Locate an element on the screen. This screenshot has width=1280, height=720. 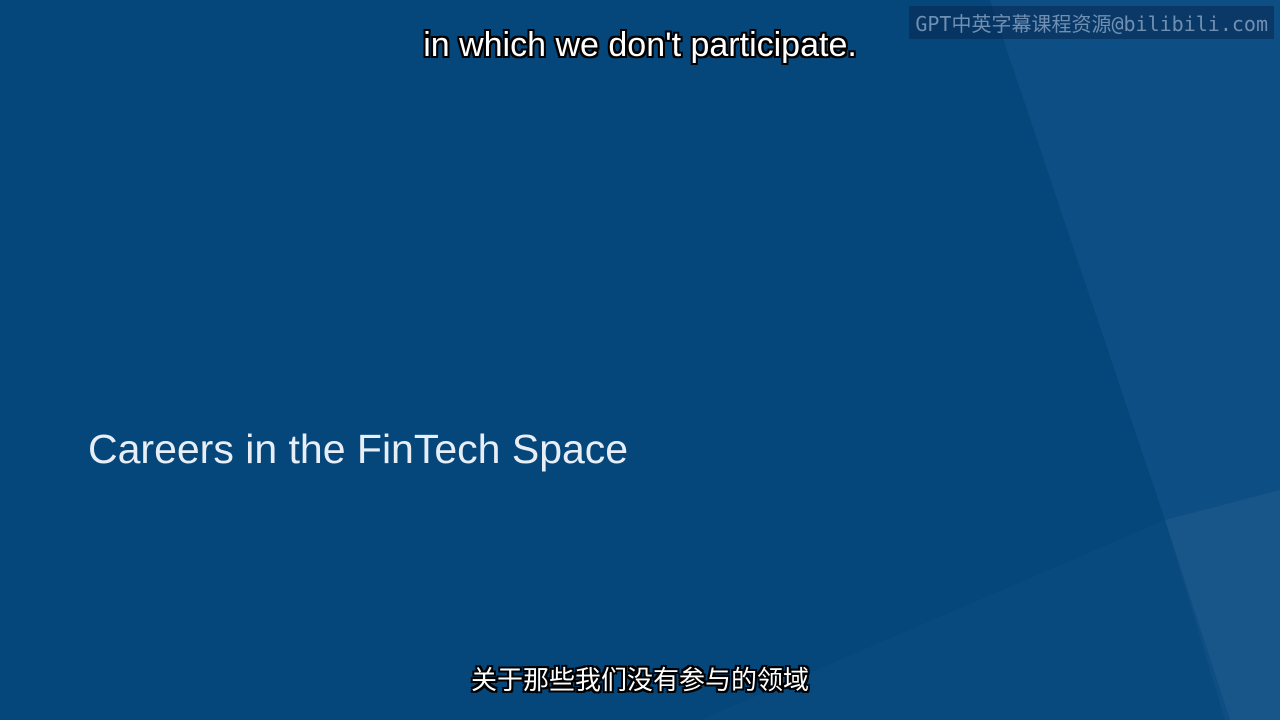
bottom-diagonal-band is located at coordinates (965, 620).